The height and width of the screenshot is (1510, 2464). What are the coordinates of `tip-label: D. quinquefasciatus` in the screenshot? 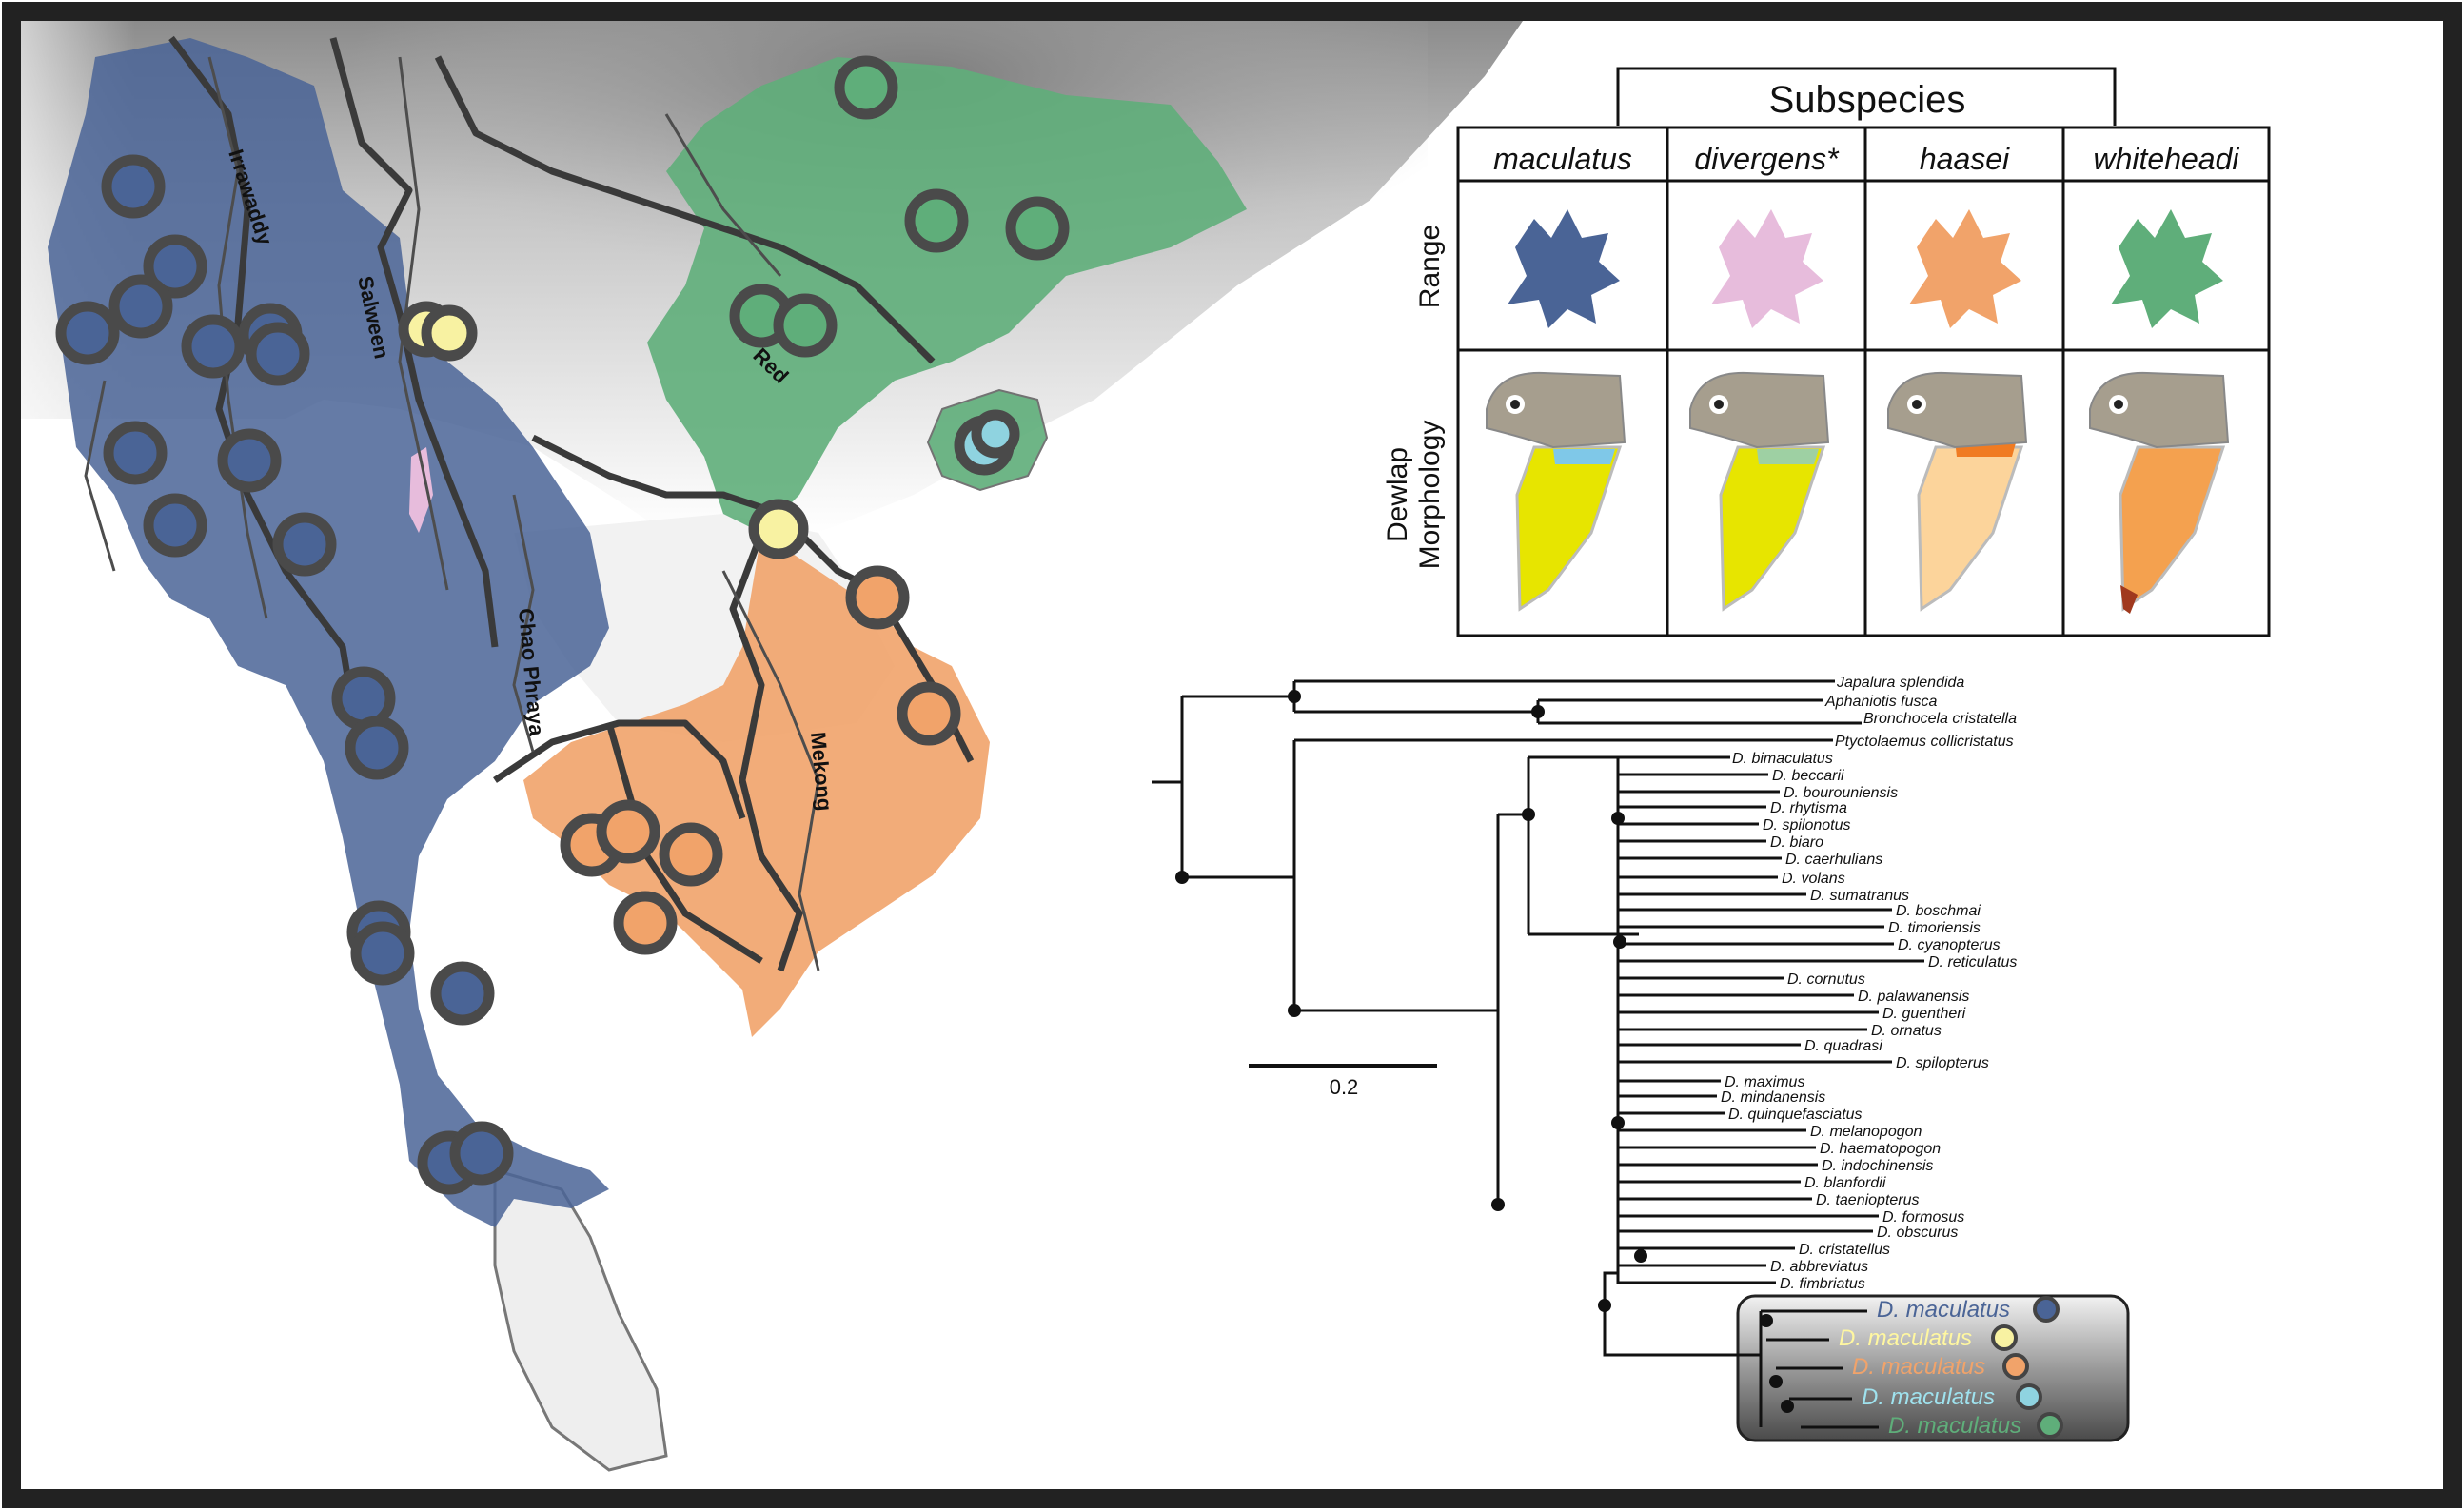 It's located at (1795, 1115).